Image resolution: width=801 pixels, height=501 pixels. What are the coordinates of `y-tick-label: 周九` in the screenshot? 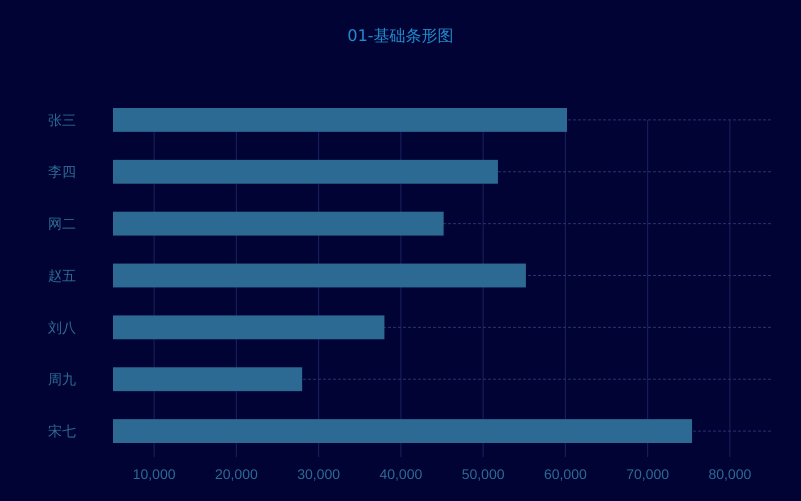 It's located at (62, 380).